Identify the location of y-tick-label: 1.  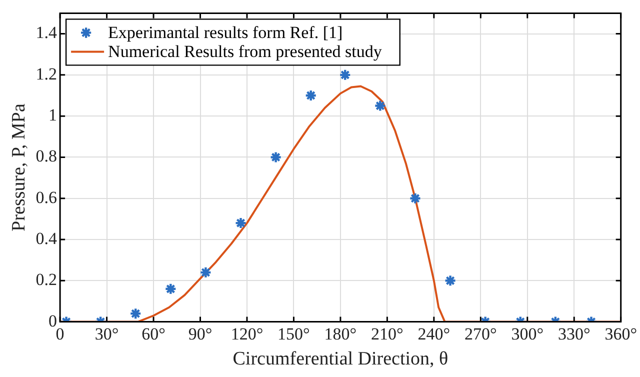
(53, 115).